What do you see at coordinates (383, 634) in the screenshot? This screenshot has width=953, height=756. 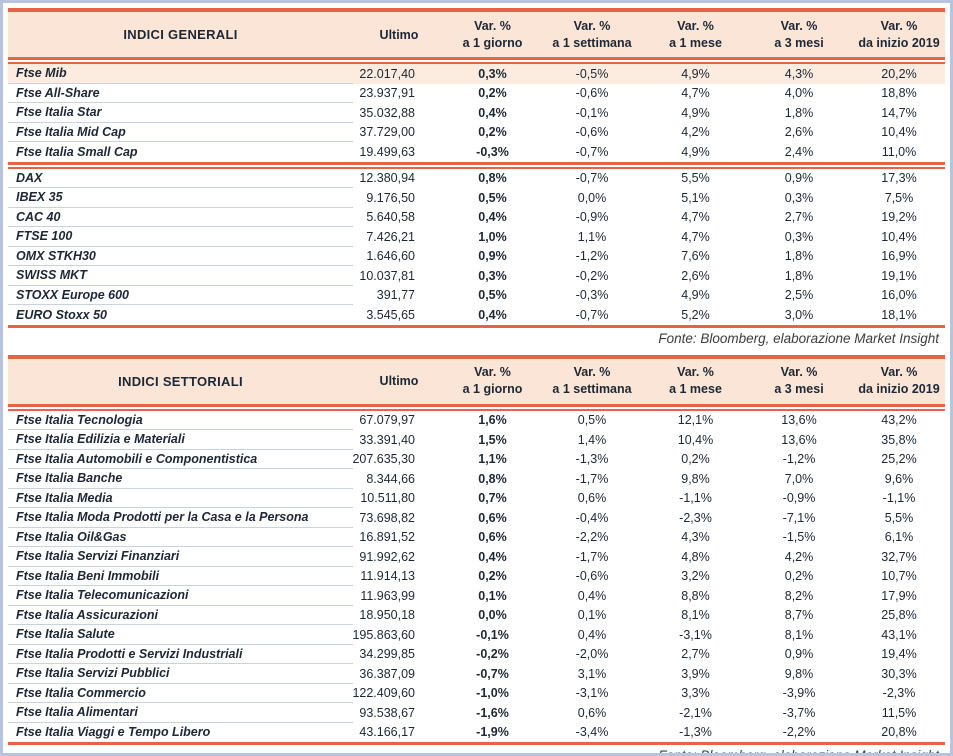 I see `ultimo-value: 195.863,60` at bounding box center [383, 634].